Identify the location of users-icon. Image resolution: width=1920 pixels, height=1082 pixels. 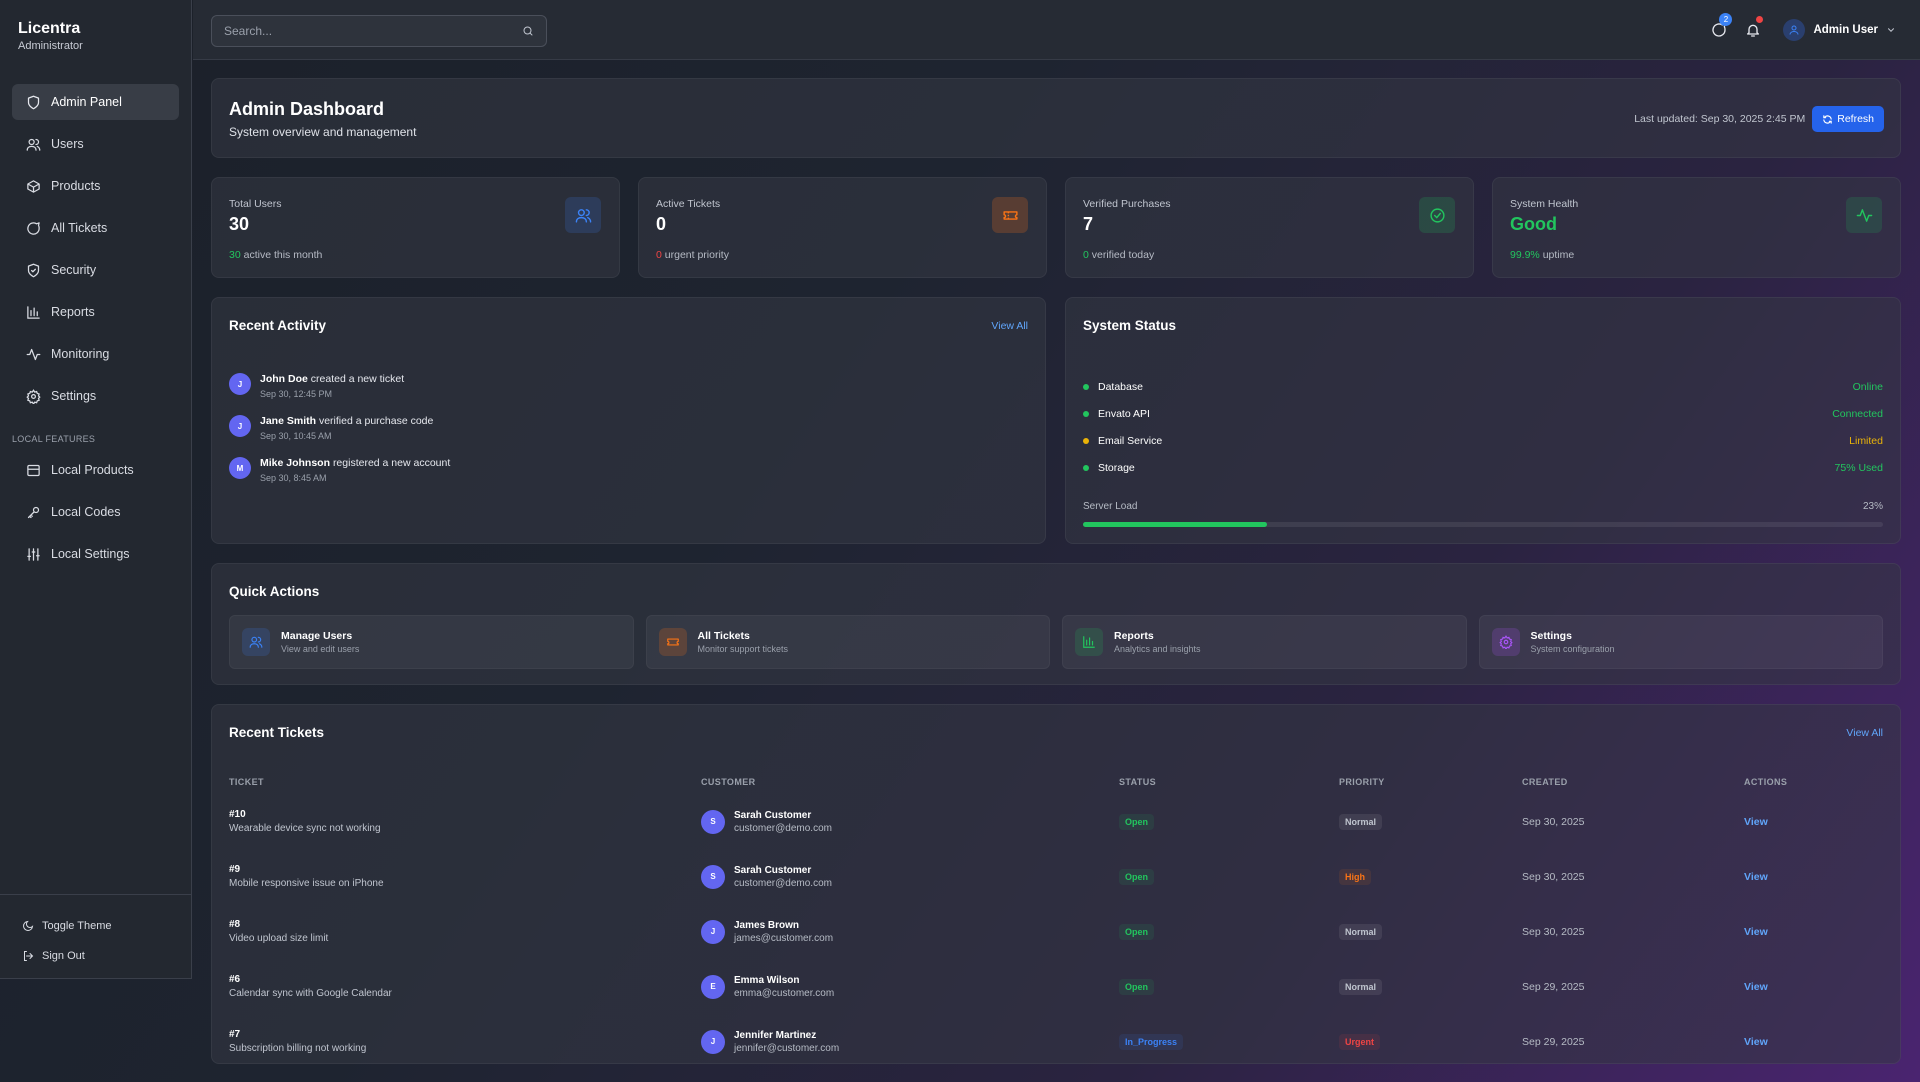
(33, 144).